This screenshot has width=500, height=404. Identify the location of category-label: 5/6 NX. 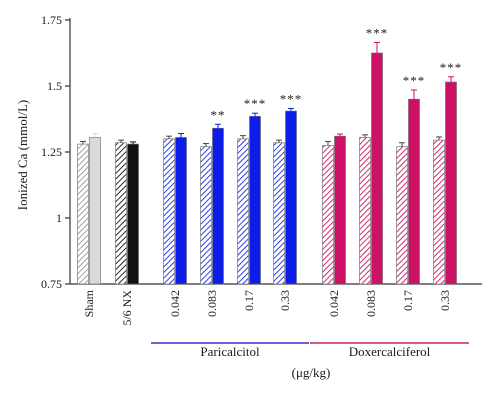
(127, 308).